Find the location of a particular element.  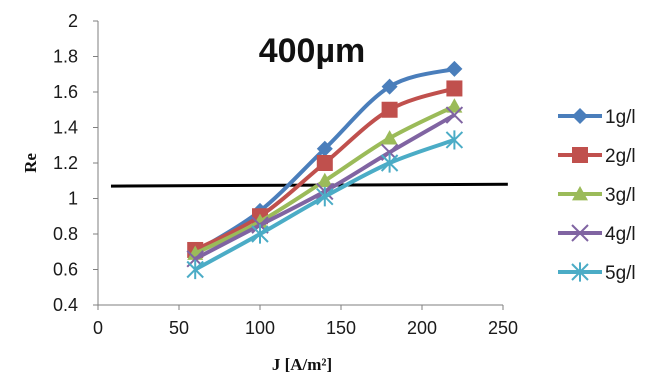

x-tick-label: 200 is located at coordinates (422, 328).